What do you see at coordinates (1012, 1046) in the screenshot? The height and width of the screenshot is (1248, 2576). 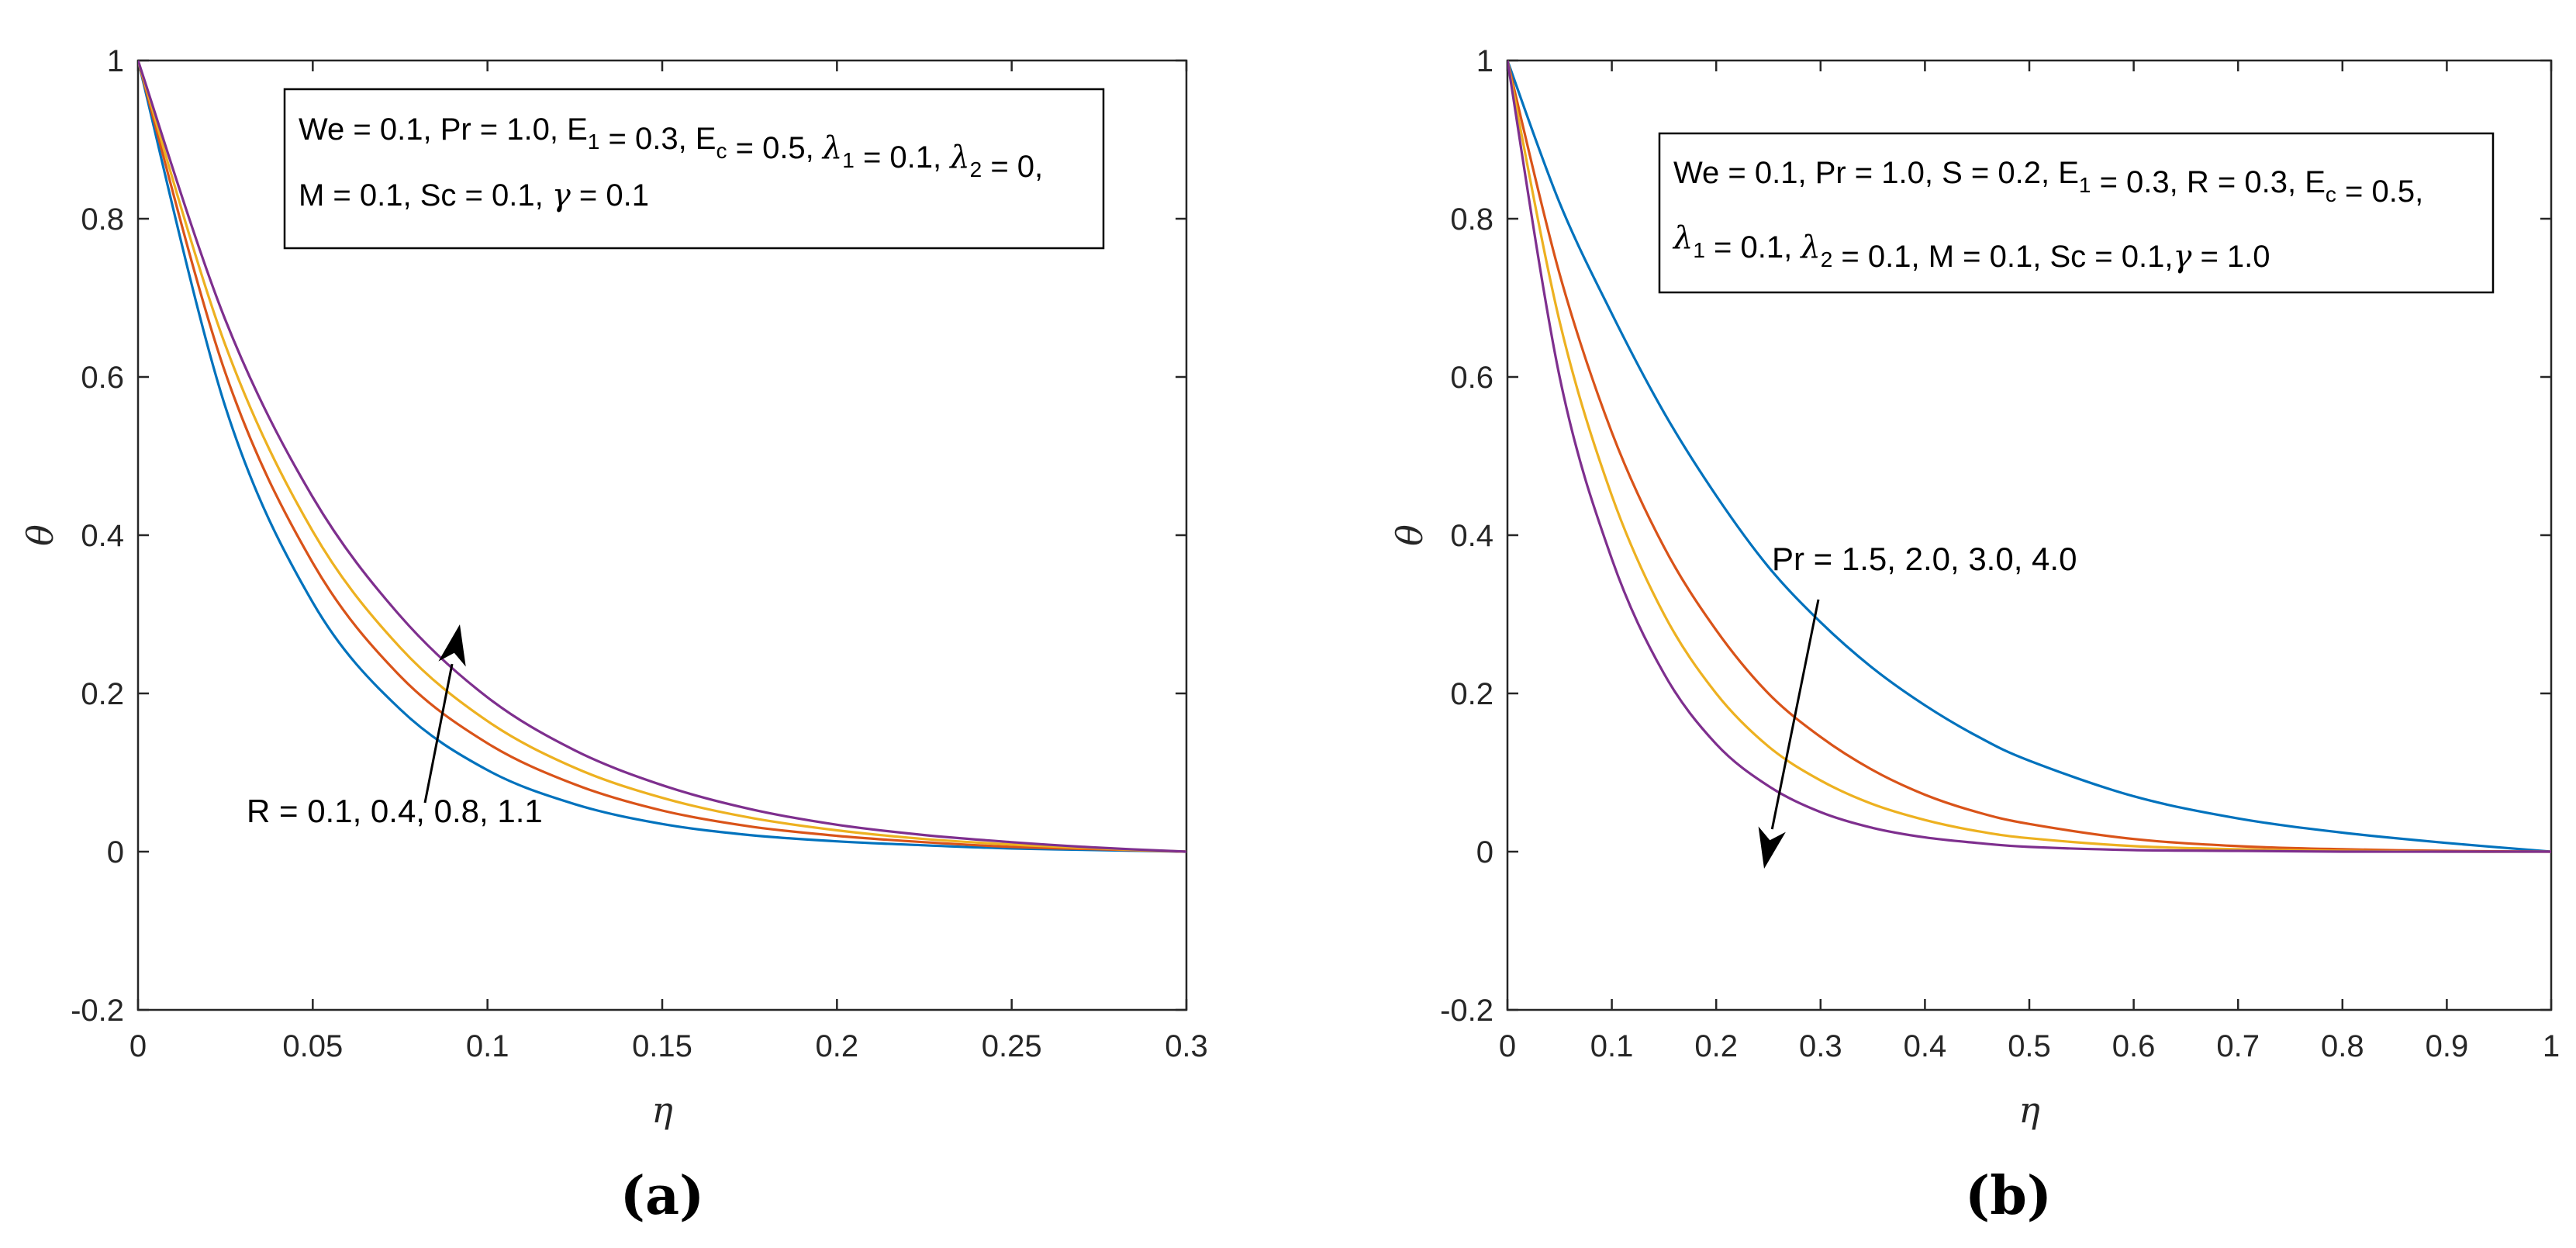 I see `x-tick-label: 0.25` at bounding box center [1012, 1046].